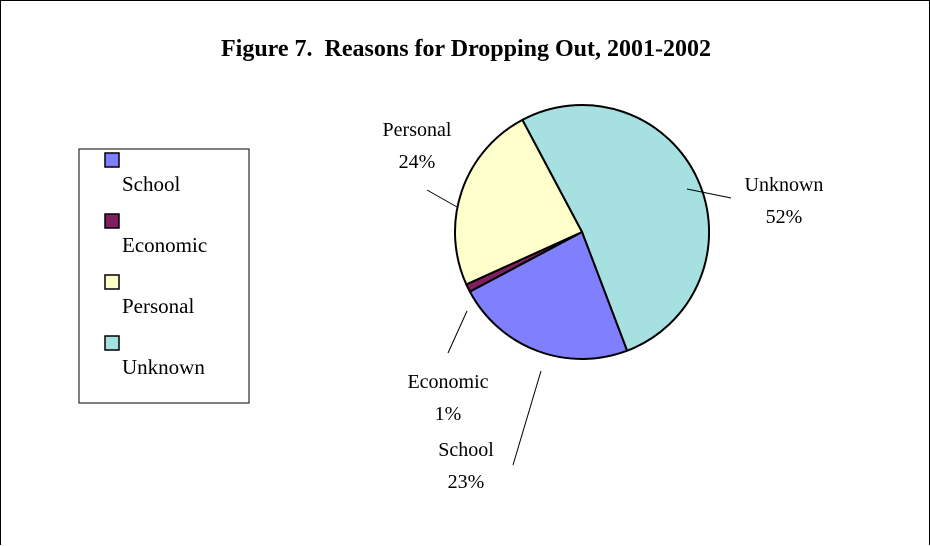 This screenshot has width=930, height=546. What do you see at coordinates (457, 332) in the screenshot?
I see `leader-line-economic` at bounding box center [457, 332].